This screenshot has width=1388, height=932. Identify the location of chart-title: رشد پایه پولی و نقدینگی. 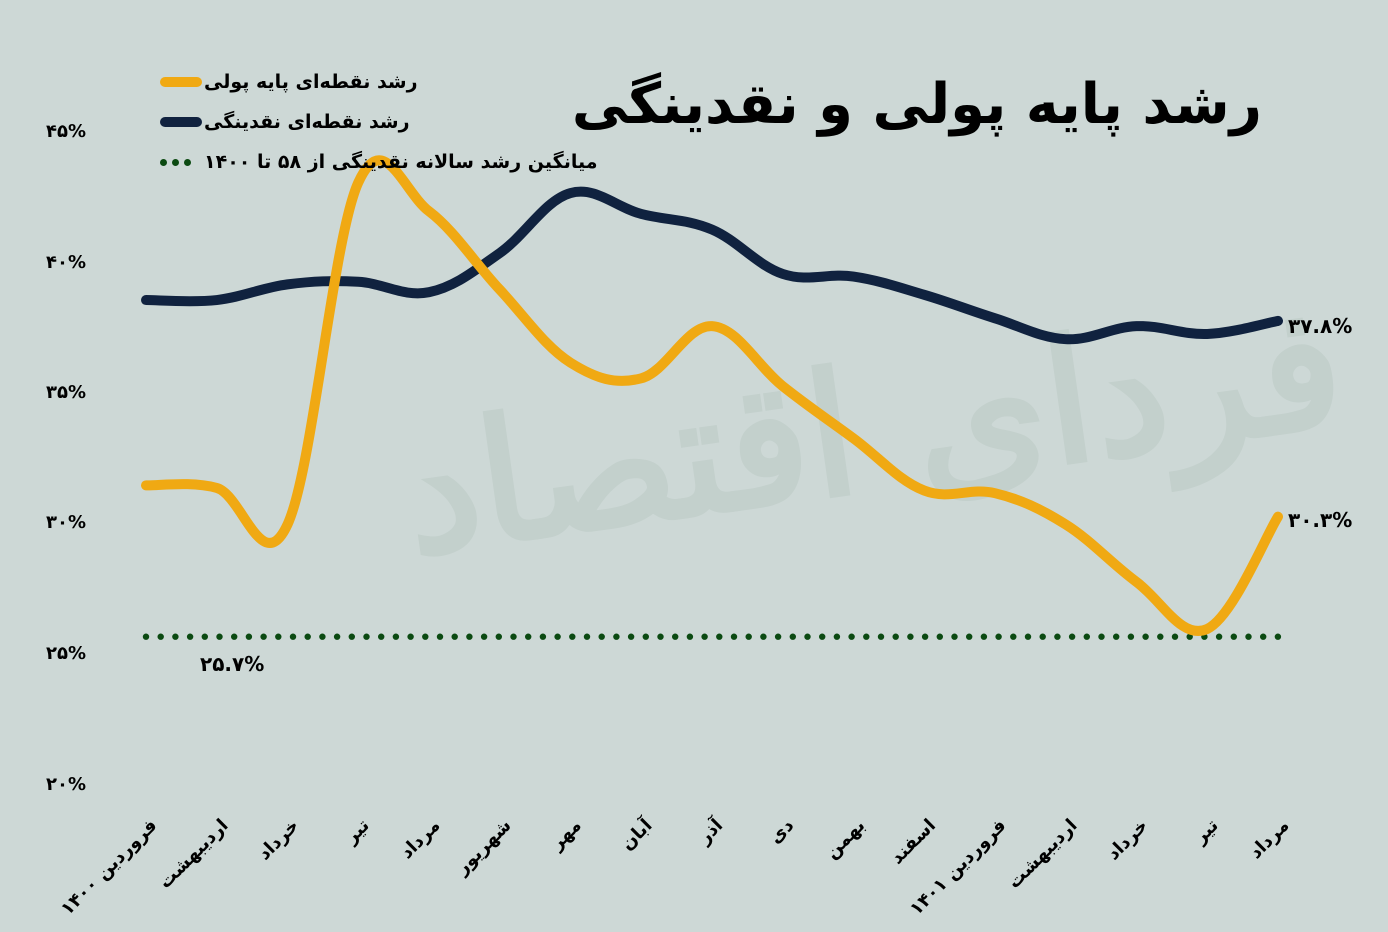
(917, 104).